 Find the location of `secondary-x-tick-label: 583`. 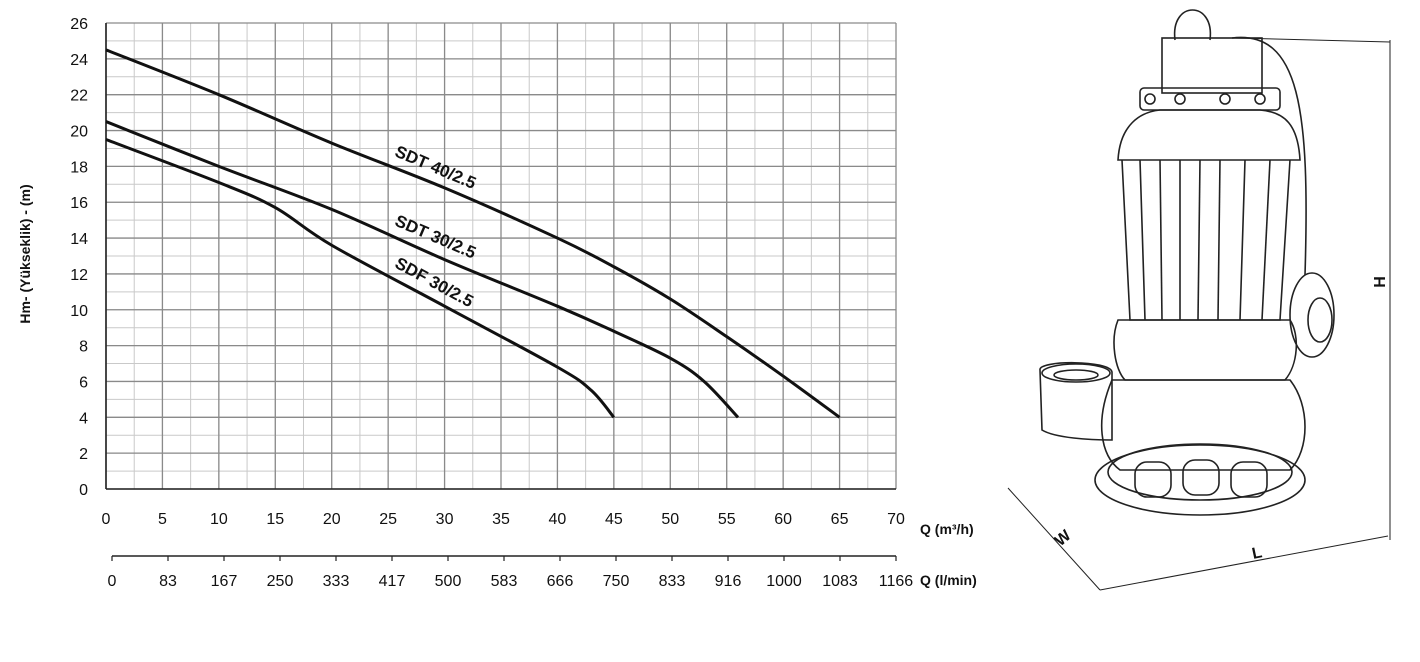

secondary-x-tick-label: 583 is located at coordinates (504, 581).